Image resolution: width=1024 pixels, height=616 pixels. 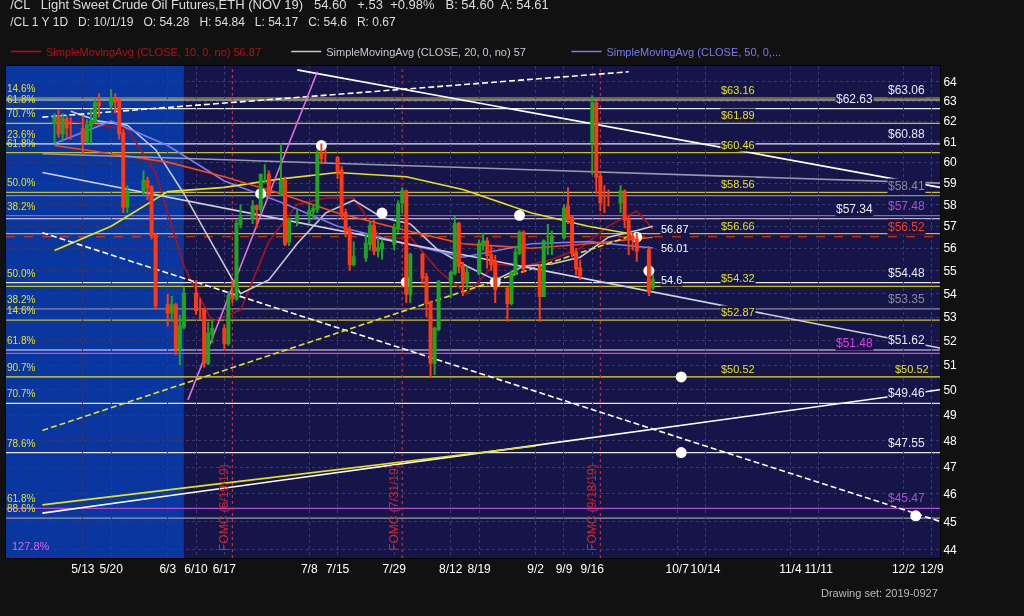 I want to click on annotation: 90.7%, so click(x=21, y=367).